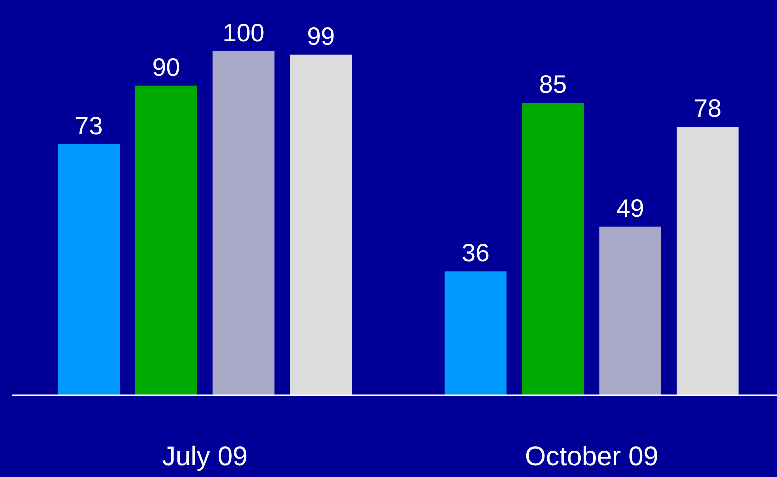  I want to click on x-tick-label: July 09, so click(205, 457).